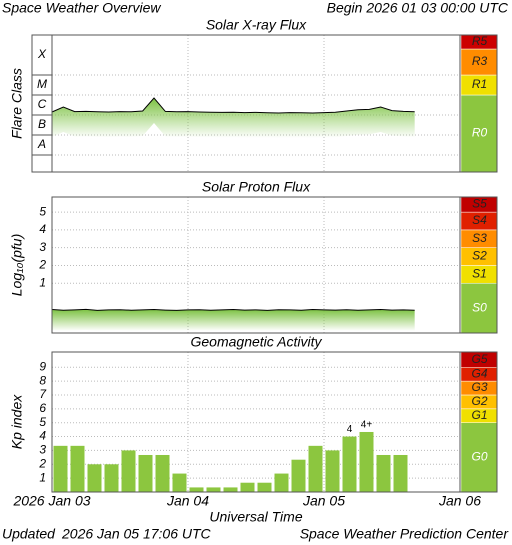 Image resolution: width=512 pixels, height=545 pixels. Describe the element at coordinates (479, 84) in the screenshot. I see `scale-label: R1` at that location.